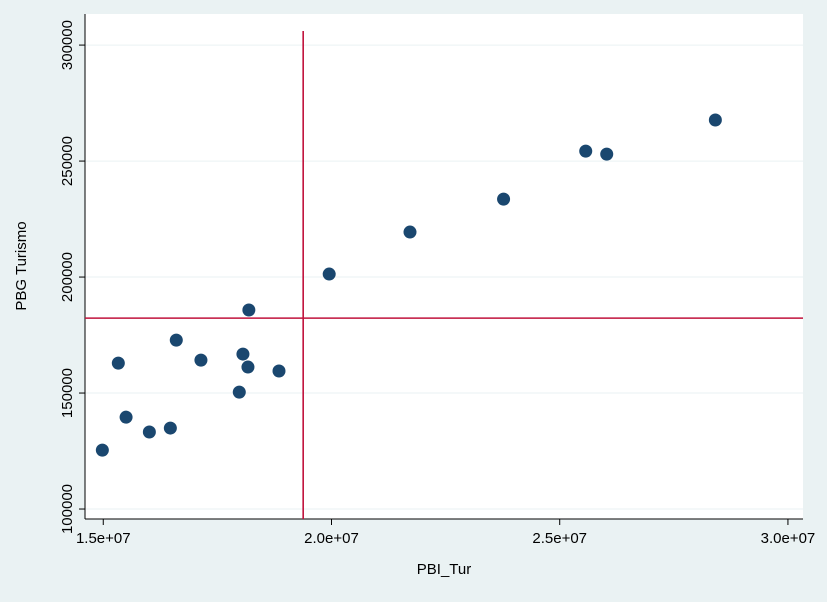 The width and height of the screenshot is (827, 602). I want to click on y-axis-title: PBG Turismo, so click(21, 265).